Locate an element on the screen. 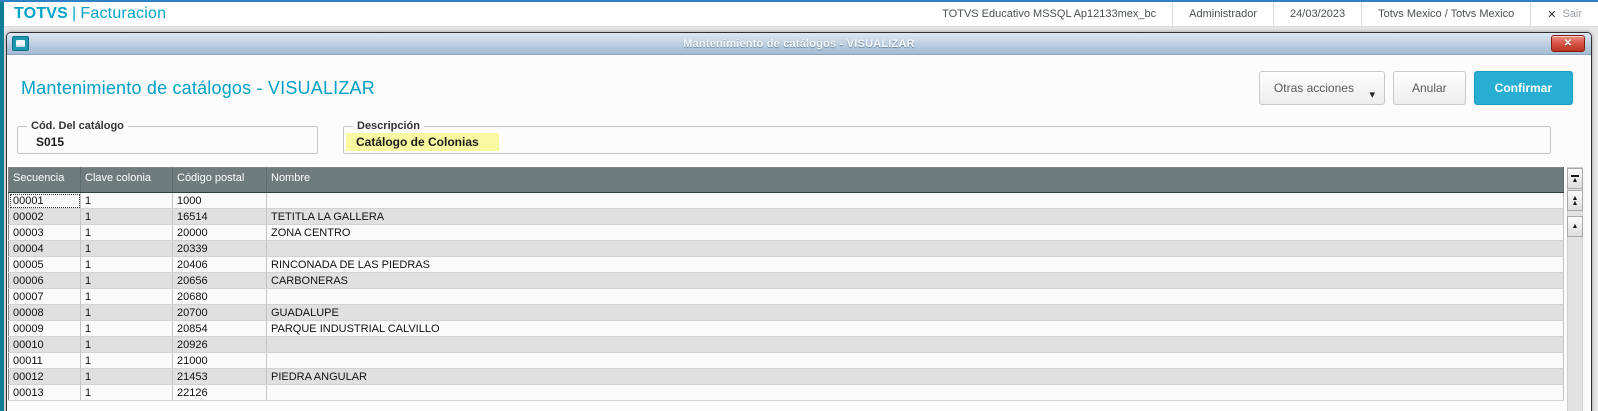 The image size is (1598, 411). column-header-secuencia: Secuencia is located at coordinates (44, 180).